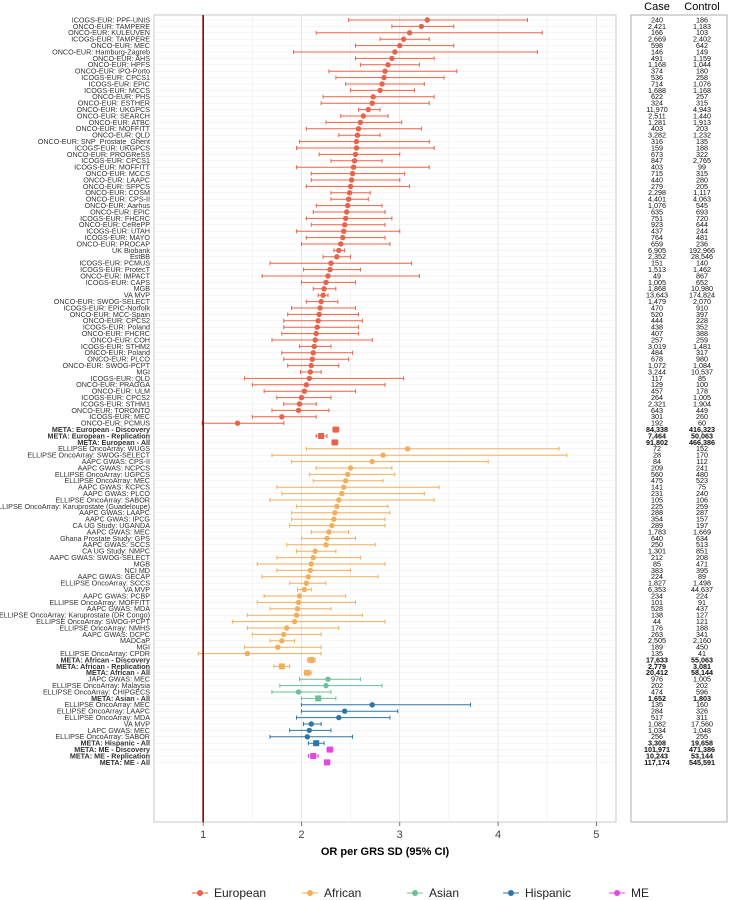  What do you see at coordinates (119, 64) in the screenshot?
I see `row-label: ONCO-EUR: HPFS` at bounding box center [119, 64].